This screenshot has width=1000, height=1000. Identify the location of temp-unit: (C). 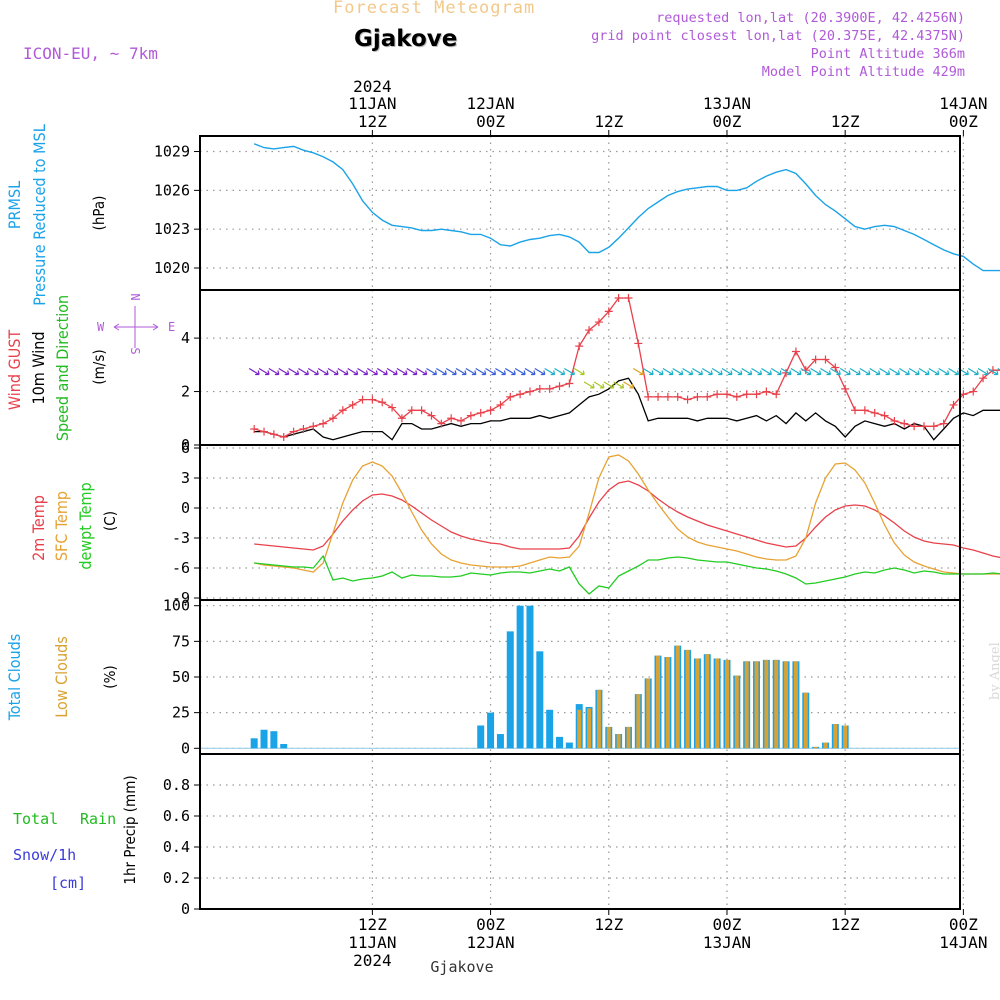
(110, 521).